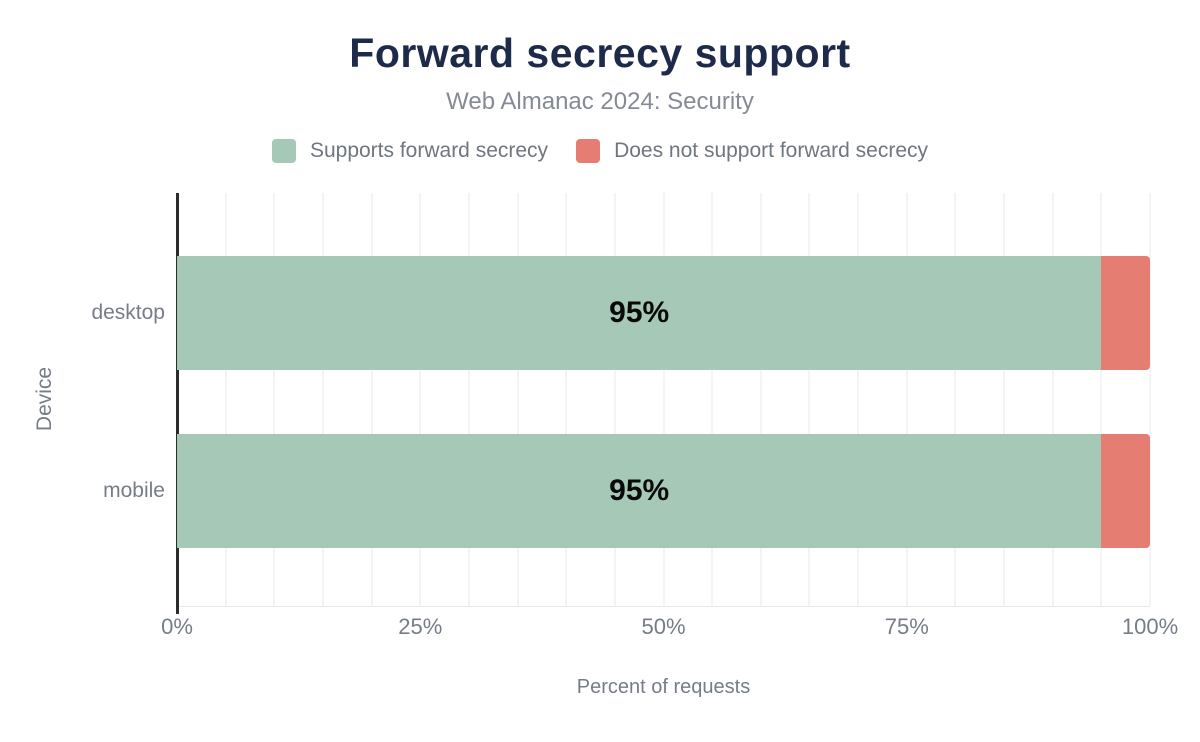 Image resolution: width=1200 pixels, height=742 pixels. Describe the element at coordinates (429, 150) in the screenshot. I see `legend-label-supports: Supports forward secrecy` at that location.